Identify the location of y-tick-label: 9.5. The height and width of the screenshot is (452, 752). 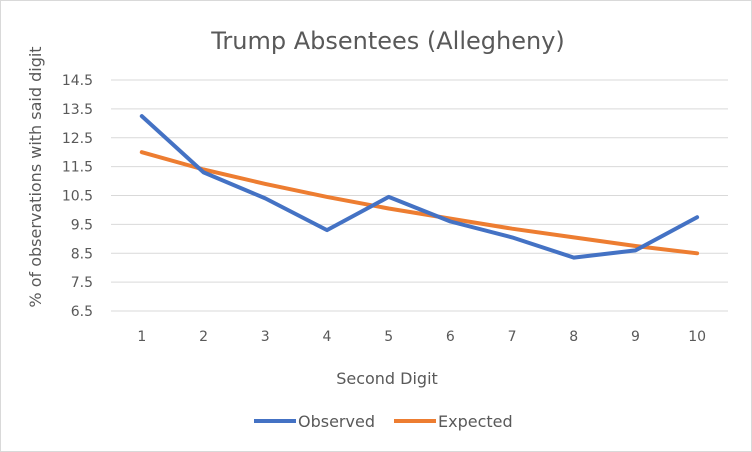
(82, 225).